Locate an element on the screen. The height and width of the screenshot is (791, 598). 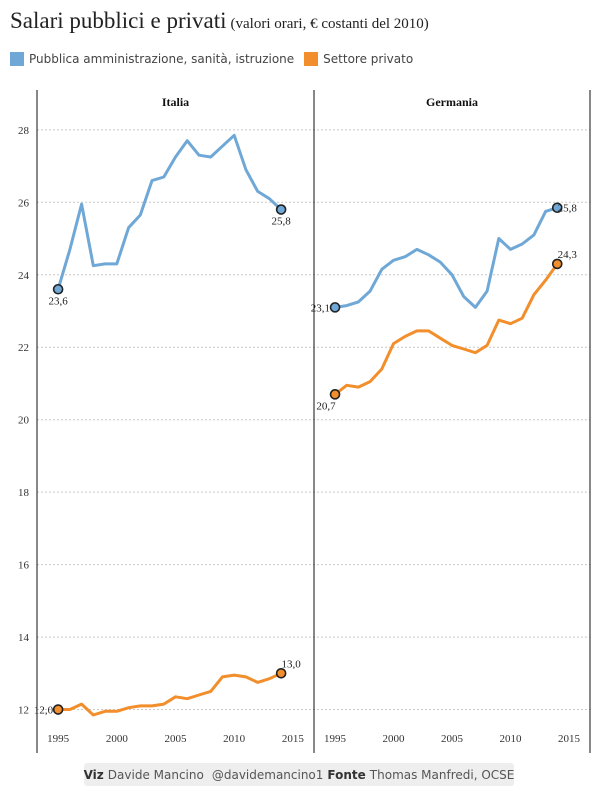
footer-twitter-handle: @davidemancino1 is located at coordinates (267, 774).